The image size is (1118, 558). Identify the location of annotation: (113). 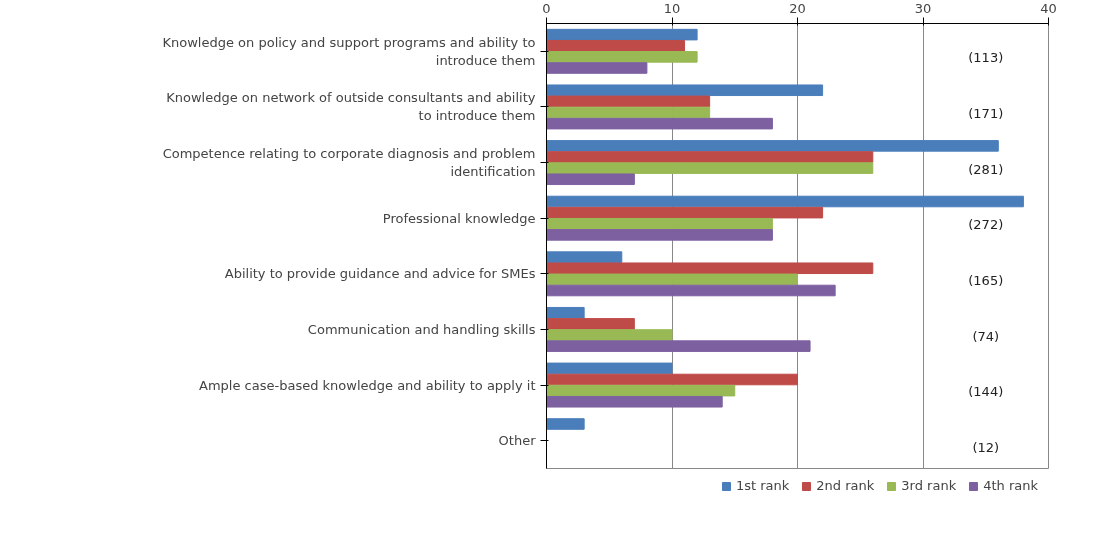
(986, 58).